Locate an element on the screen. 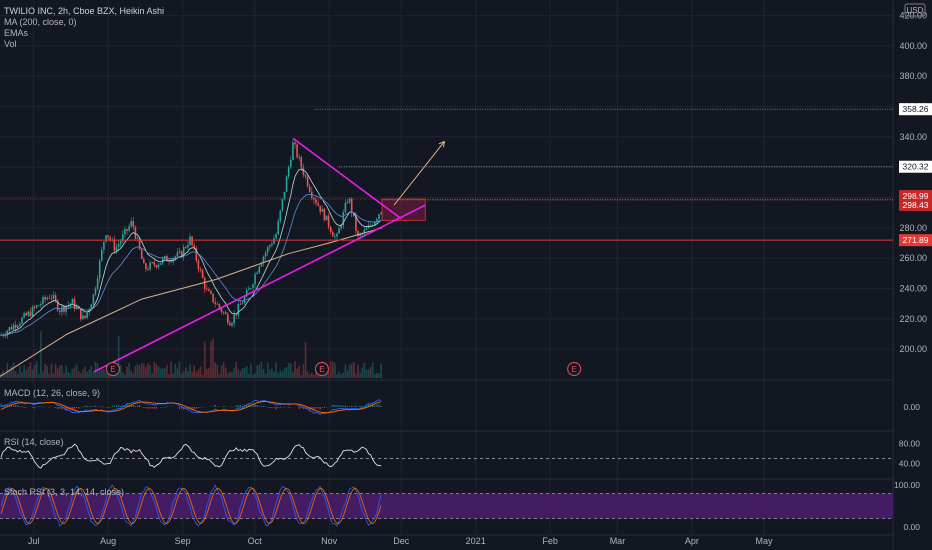 This screenshot has height=550, width=932. x-tick-label: Sep is located at coordinates (183, 541).